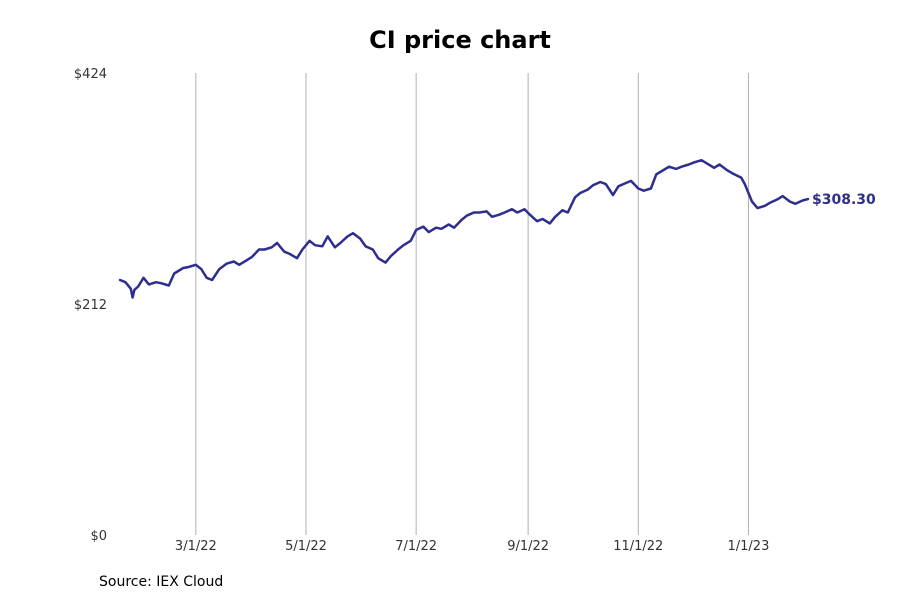 The image size is (900, 600). I want to click on end-value-label: $308.30, so click(844, 200).